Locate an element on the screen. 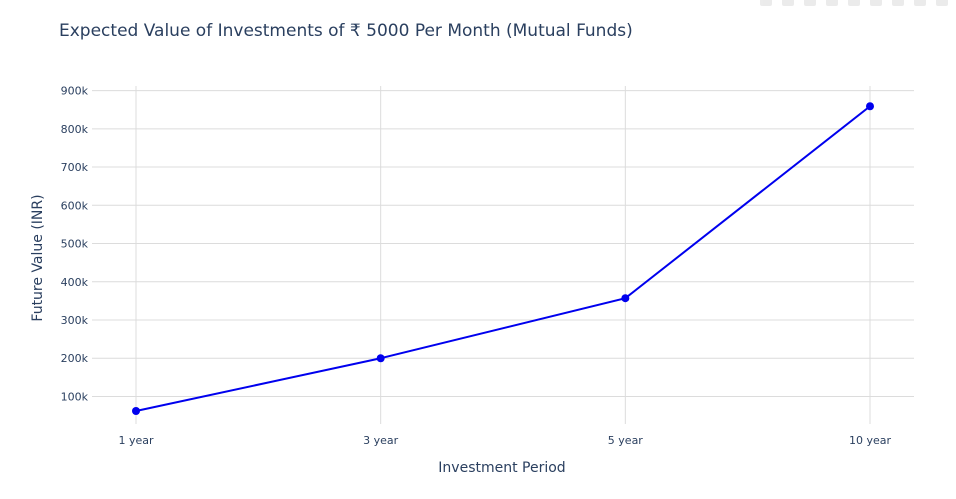 This screenshot has height=499, width=956. y-tick-label: 800k is located at coordinates (75, 129).